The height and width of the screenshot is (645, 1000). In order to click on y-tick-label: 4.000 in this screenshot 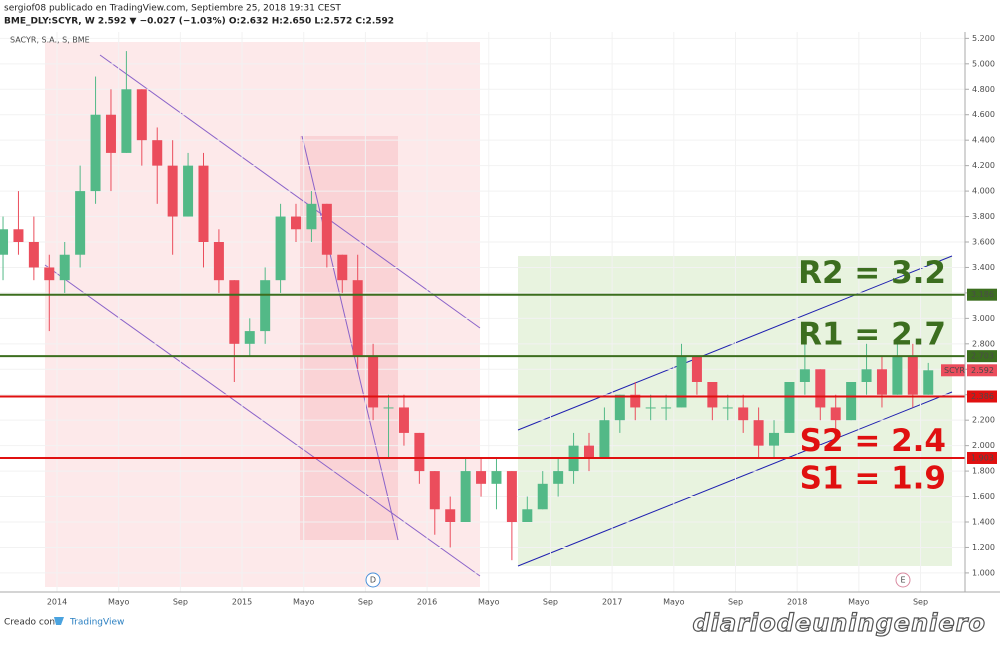, I will do `click(983, 191)`.